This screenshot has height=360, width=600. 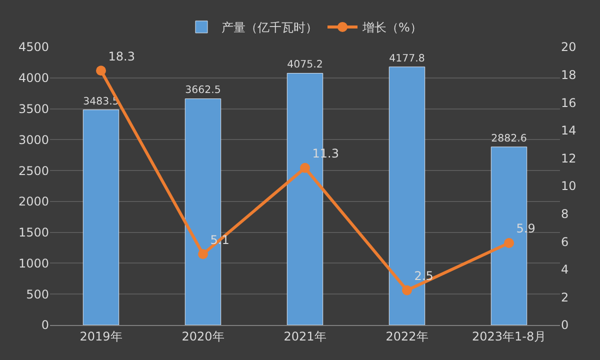 What do you see at coordinates (270, 27) in the screenshot?
I see `legend-label: 产量（亿千瓦时）` at bounding box center [270, 27].